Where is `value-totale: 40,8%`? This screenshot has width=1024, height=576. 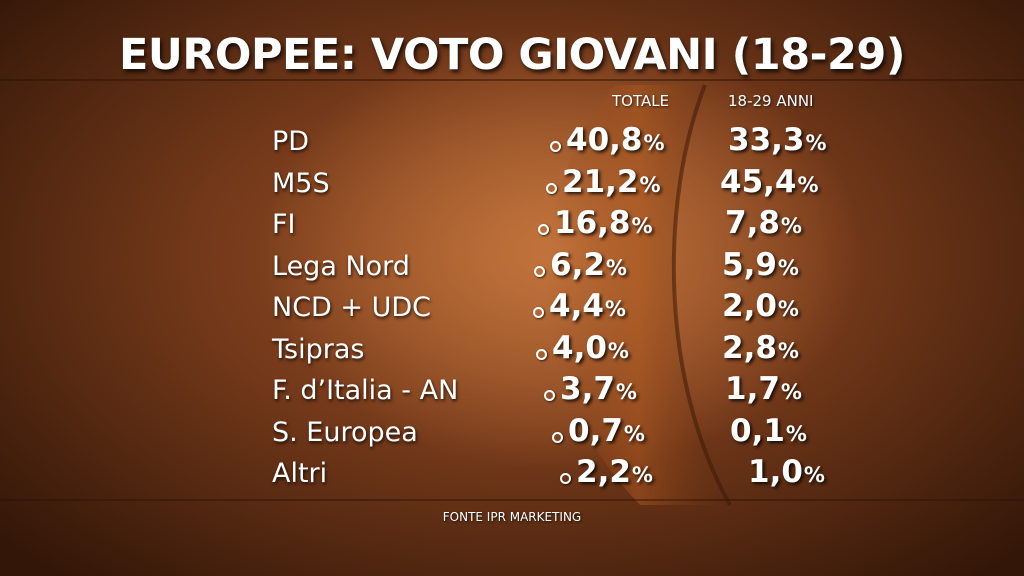
value-totale: 40,8% is located at coordinates (615, 140).